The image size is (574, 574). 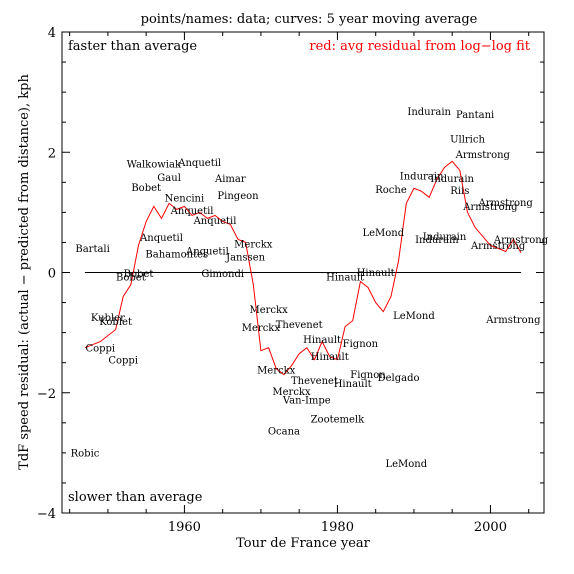 What do you see at coordinates (399, 378) in the screenshot?
I see `rider-point: Delgado` at bounding box center [399, 378].